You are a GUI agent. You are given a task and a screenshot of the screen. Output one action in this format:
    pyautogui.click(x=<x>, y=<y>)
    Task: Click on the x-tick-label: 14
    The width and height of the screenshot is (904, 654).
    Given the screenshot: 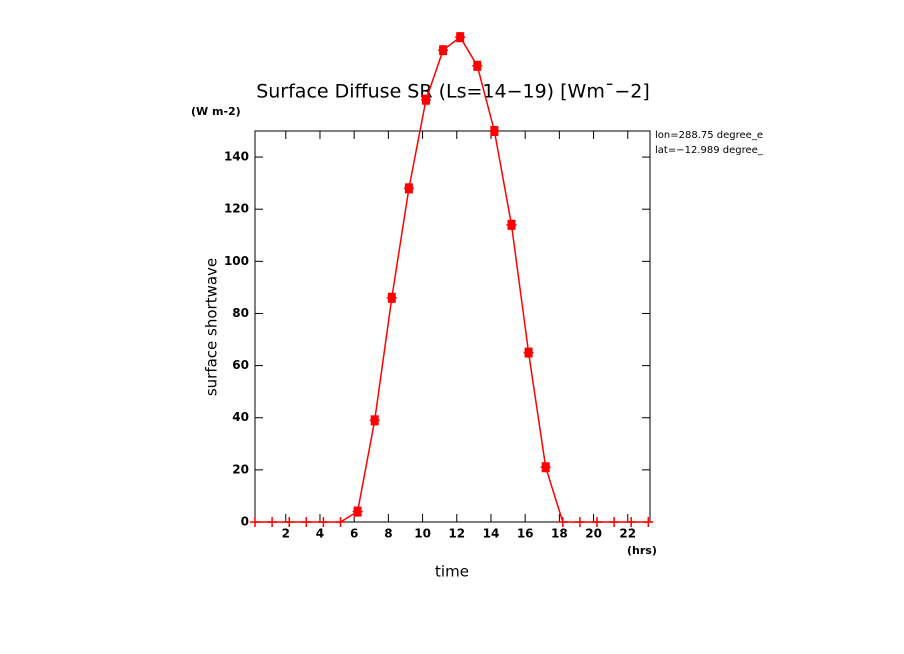 What is the action you would take?
    pyautogui.click(x=491, y=534)
    